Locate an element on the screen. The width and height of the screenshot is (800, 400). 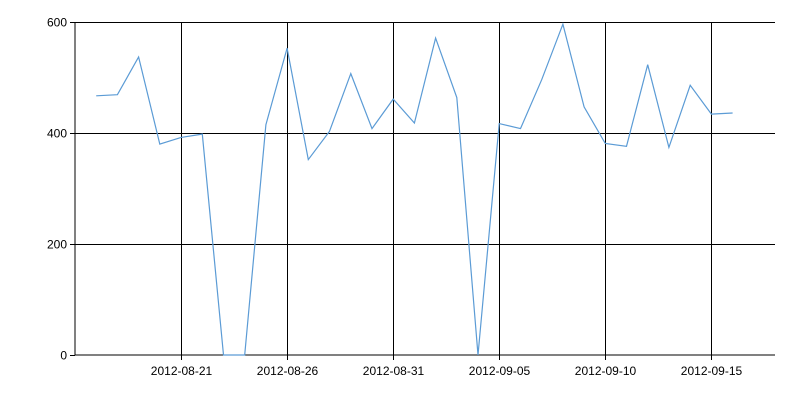
y-tick-label: 0 is located at coordinates (63, 356).